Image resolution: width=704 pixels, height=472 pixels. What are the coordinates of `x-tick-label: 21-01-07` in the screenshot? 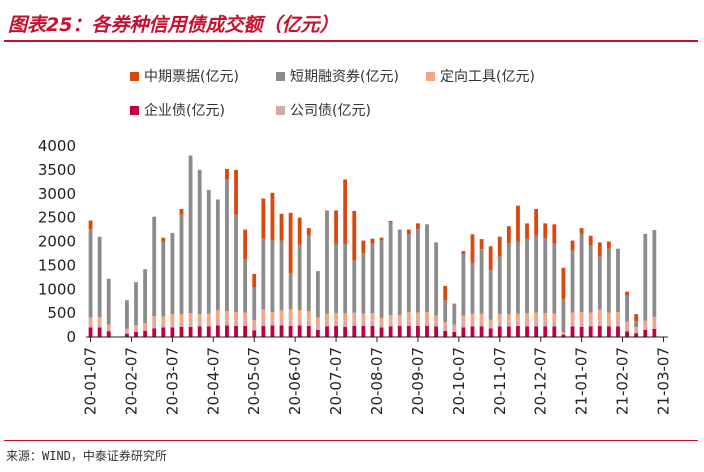 It's located at (582, 381).